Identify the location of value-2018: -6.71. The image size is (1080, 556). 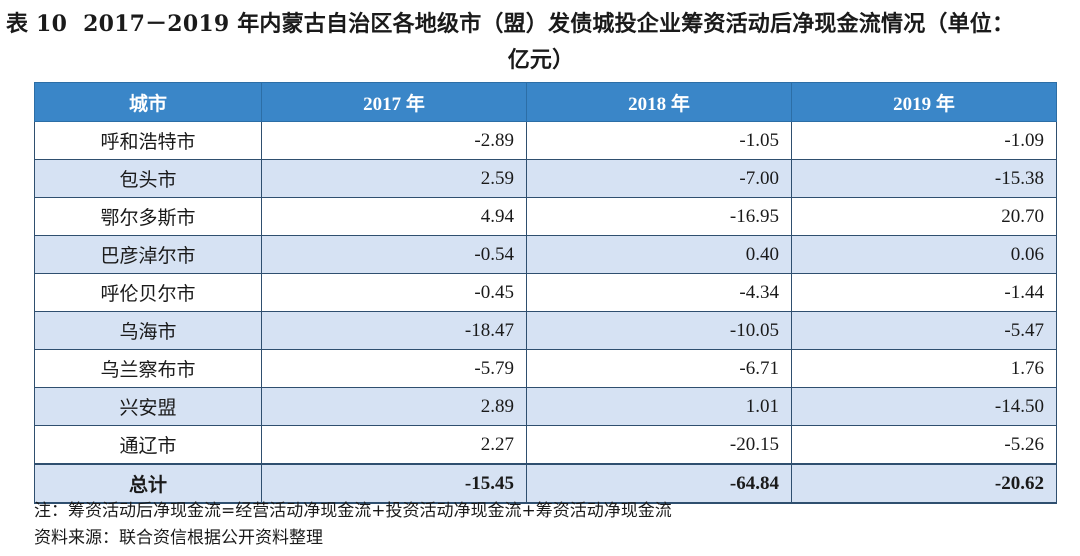
(659, 368).